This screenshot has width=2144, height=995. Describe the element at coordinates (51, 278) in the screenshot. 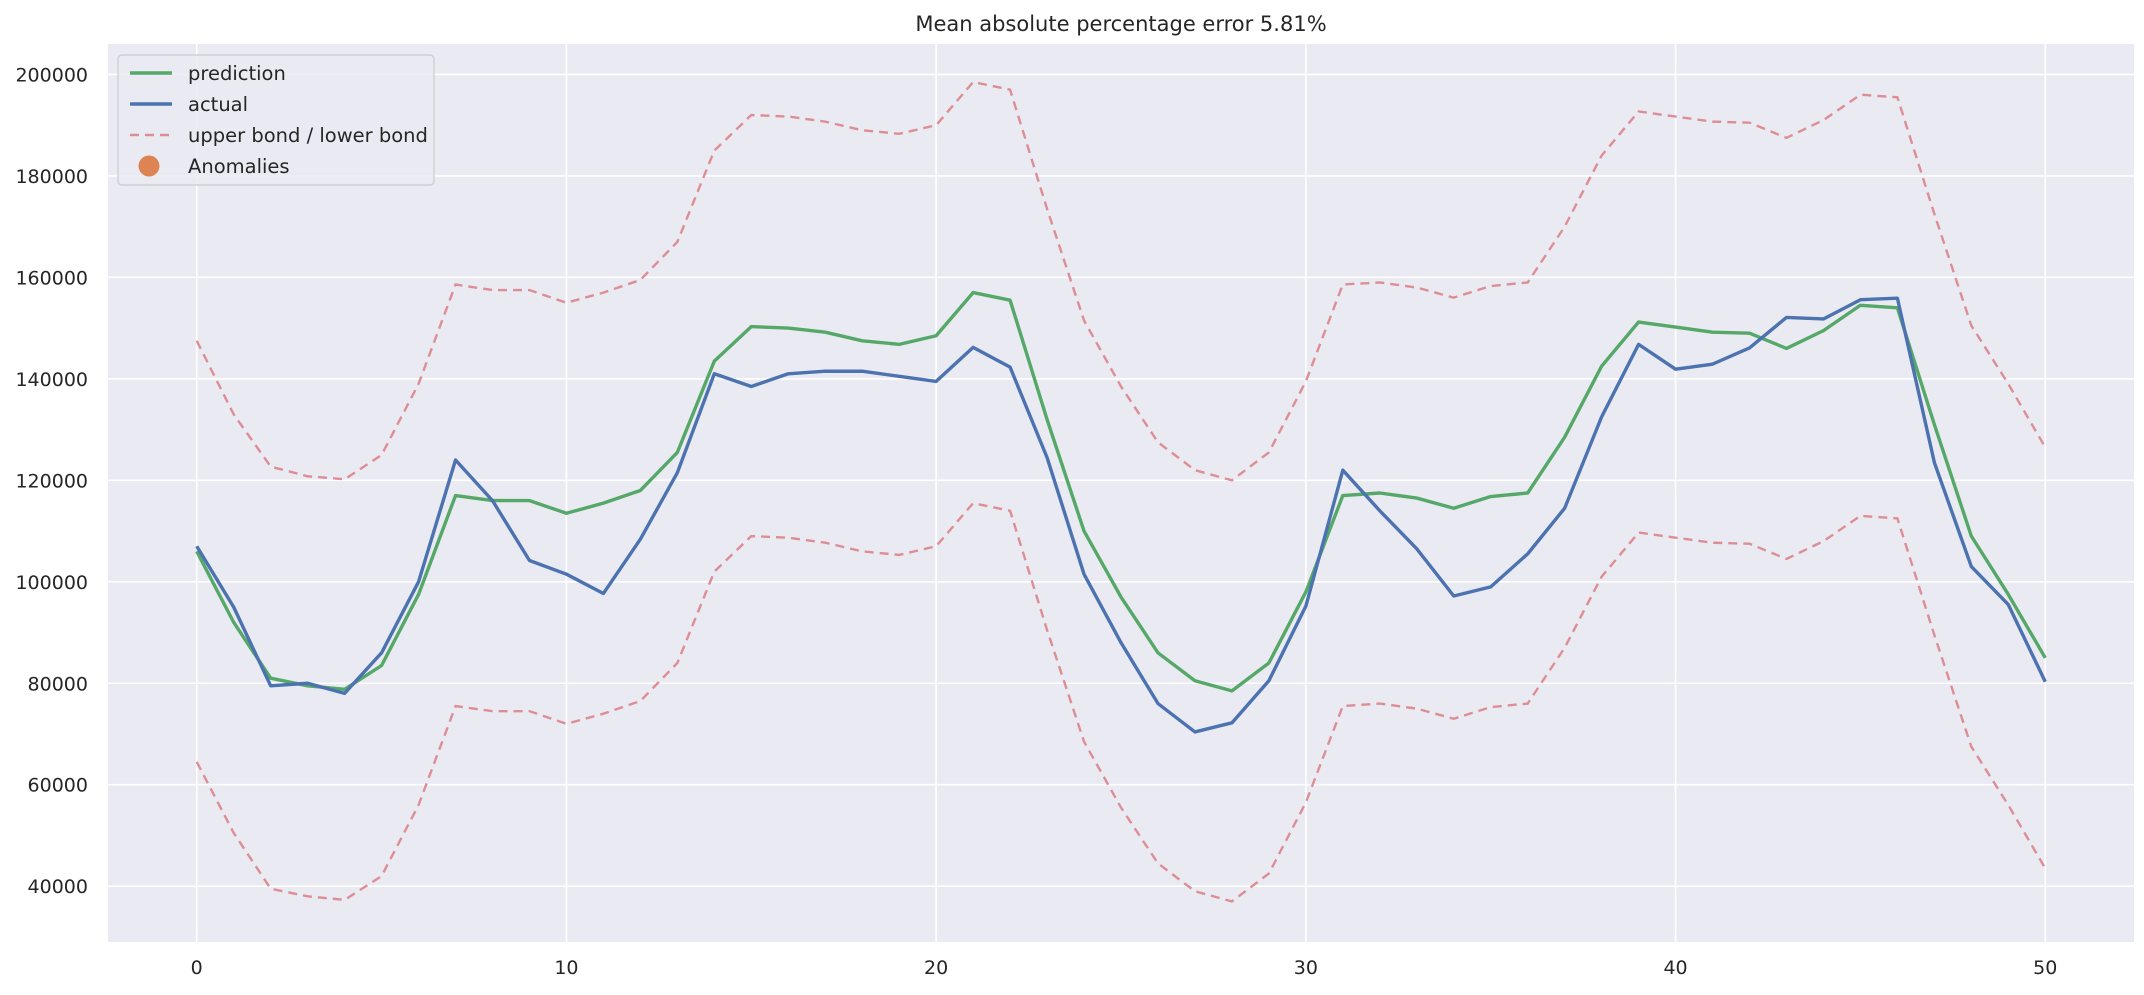

I see `y-tick-label: 160000` at that location.